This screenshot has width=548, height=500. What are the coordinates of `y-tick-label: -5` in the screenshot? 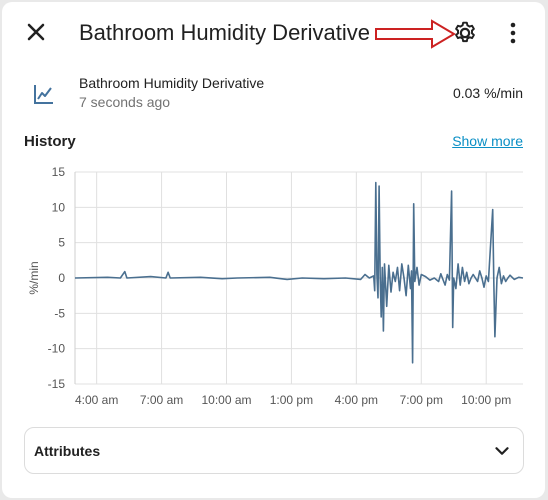 It's located at (59, 313).